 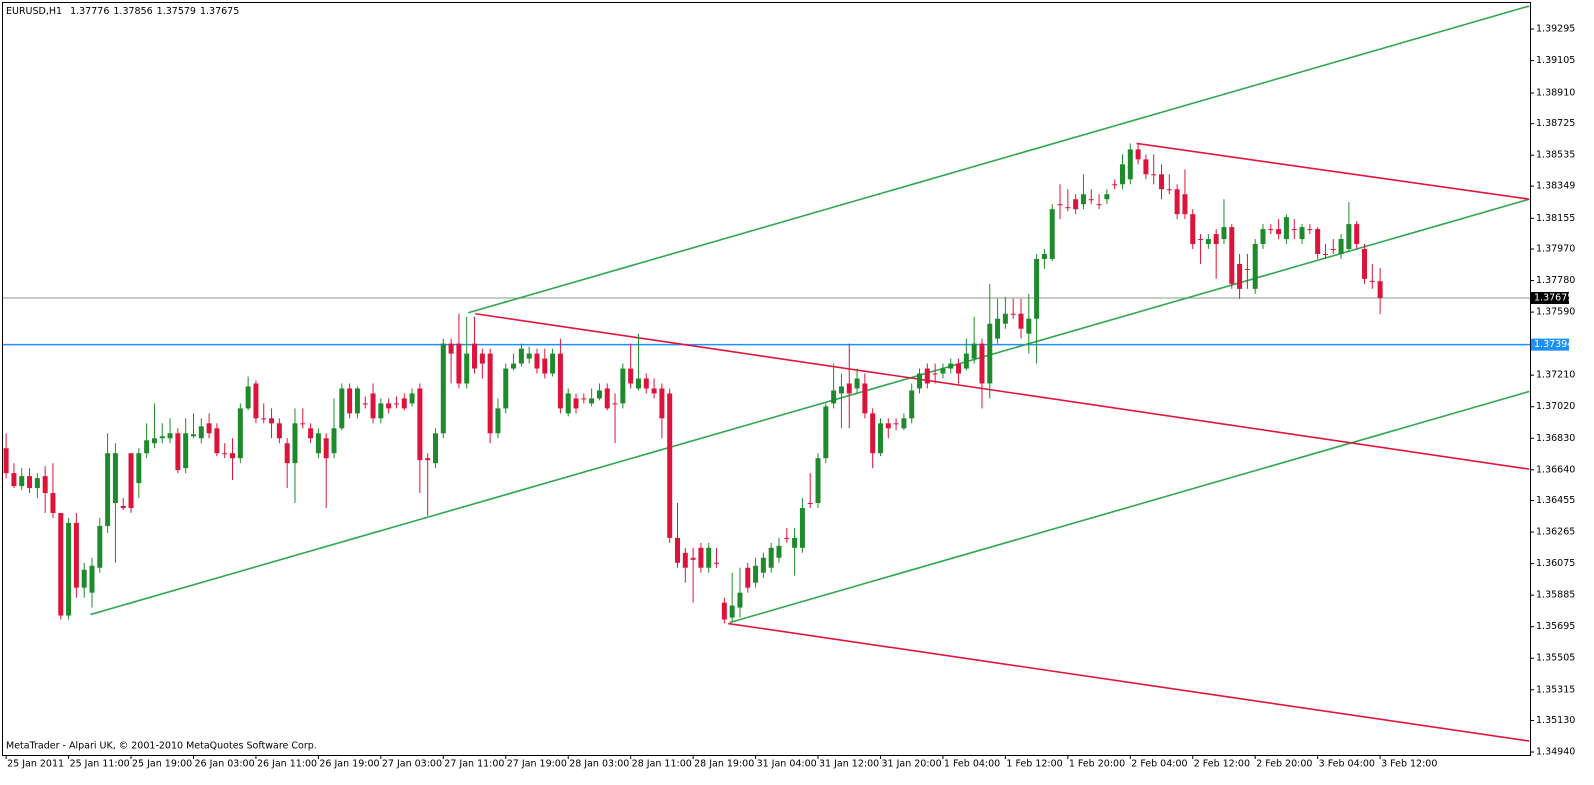 What do you see at coordinates (1555, 29) in the screenshot?
I see `y-tick-label: 1.39295` at bounding box center [1555, 29].